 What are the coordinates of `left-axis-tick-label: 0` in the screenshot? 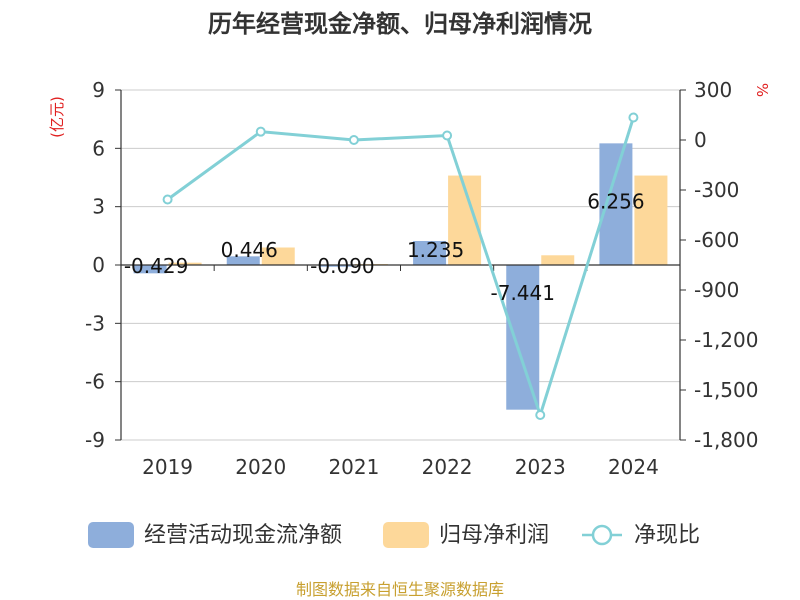 It's located at (98, 265).